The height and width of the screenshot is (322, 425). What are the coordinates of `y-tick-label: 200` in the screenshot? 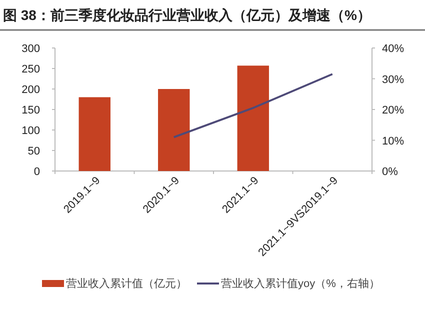 It's located at (31, 90).